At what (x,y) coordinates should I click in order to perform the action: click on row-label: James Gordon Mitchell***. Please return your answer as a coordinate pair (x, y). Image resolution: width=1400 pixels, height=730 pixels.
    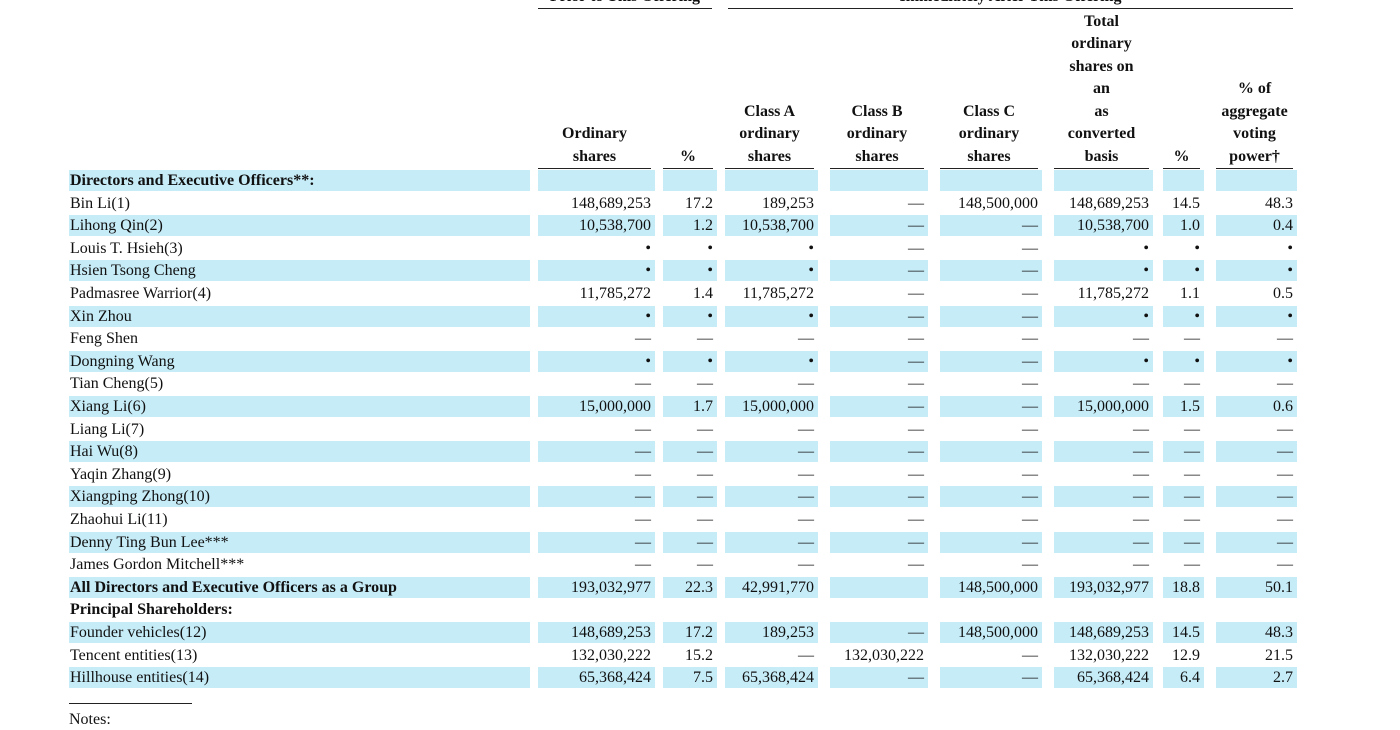
    Looking at the image, I should click on (157, 565).